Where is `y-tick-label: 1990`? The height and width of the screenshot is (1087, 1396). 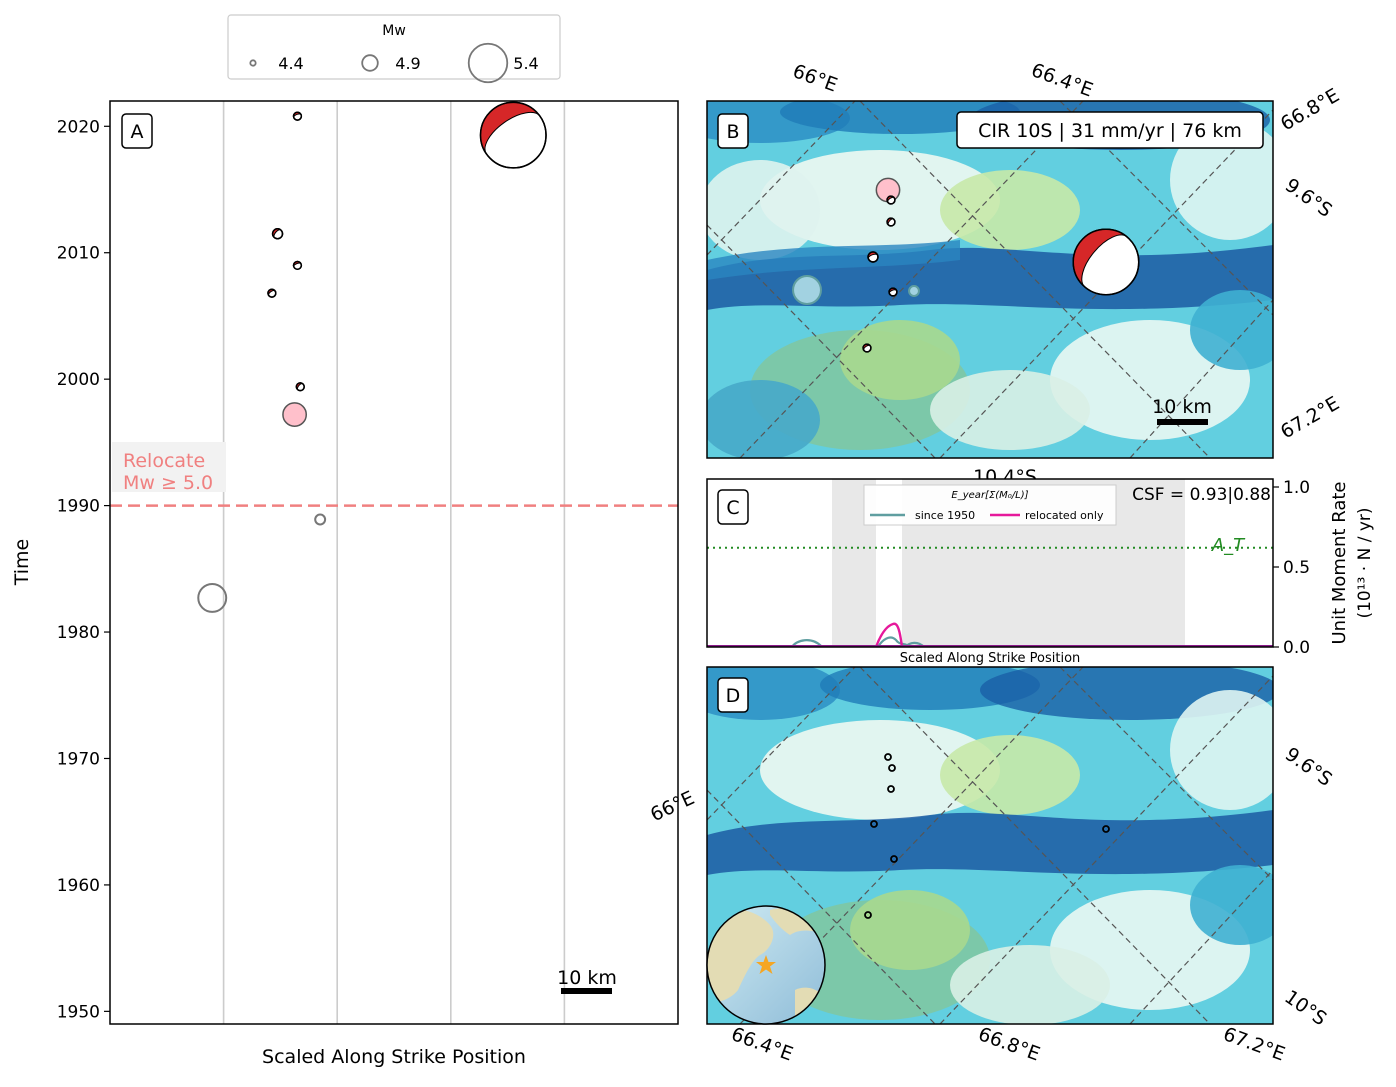
y-tick-label: 1990 is located at coordinates (78, 507).